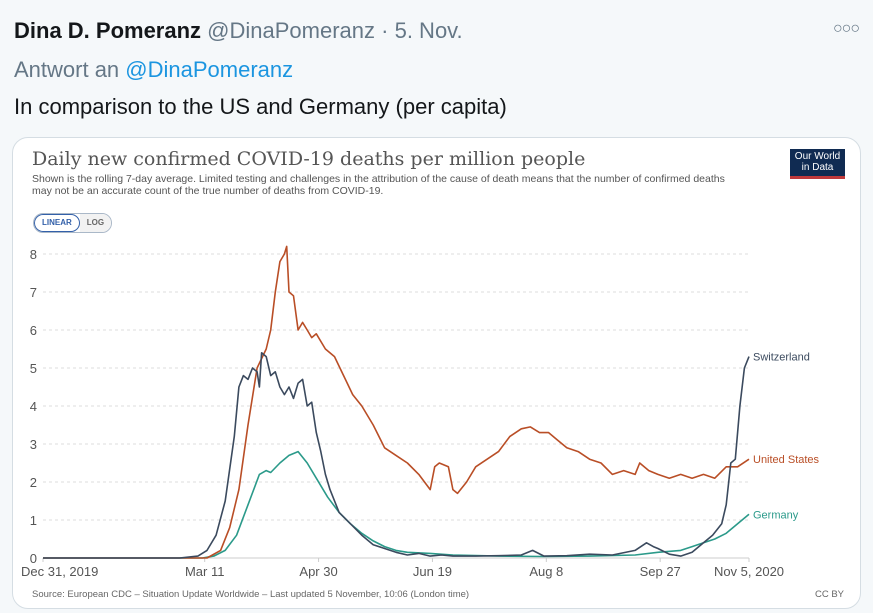 The width and height of the screenshot is (873, 613). Describe the element at coordinates (57, 223) in the screenshot. I see `linear-button: LINEAR` at that location.